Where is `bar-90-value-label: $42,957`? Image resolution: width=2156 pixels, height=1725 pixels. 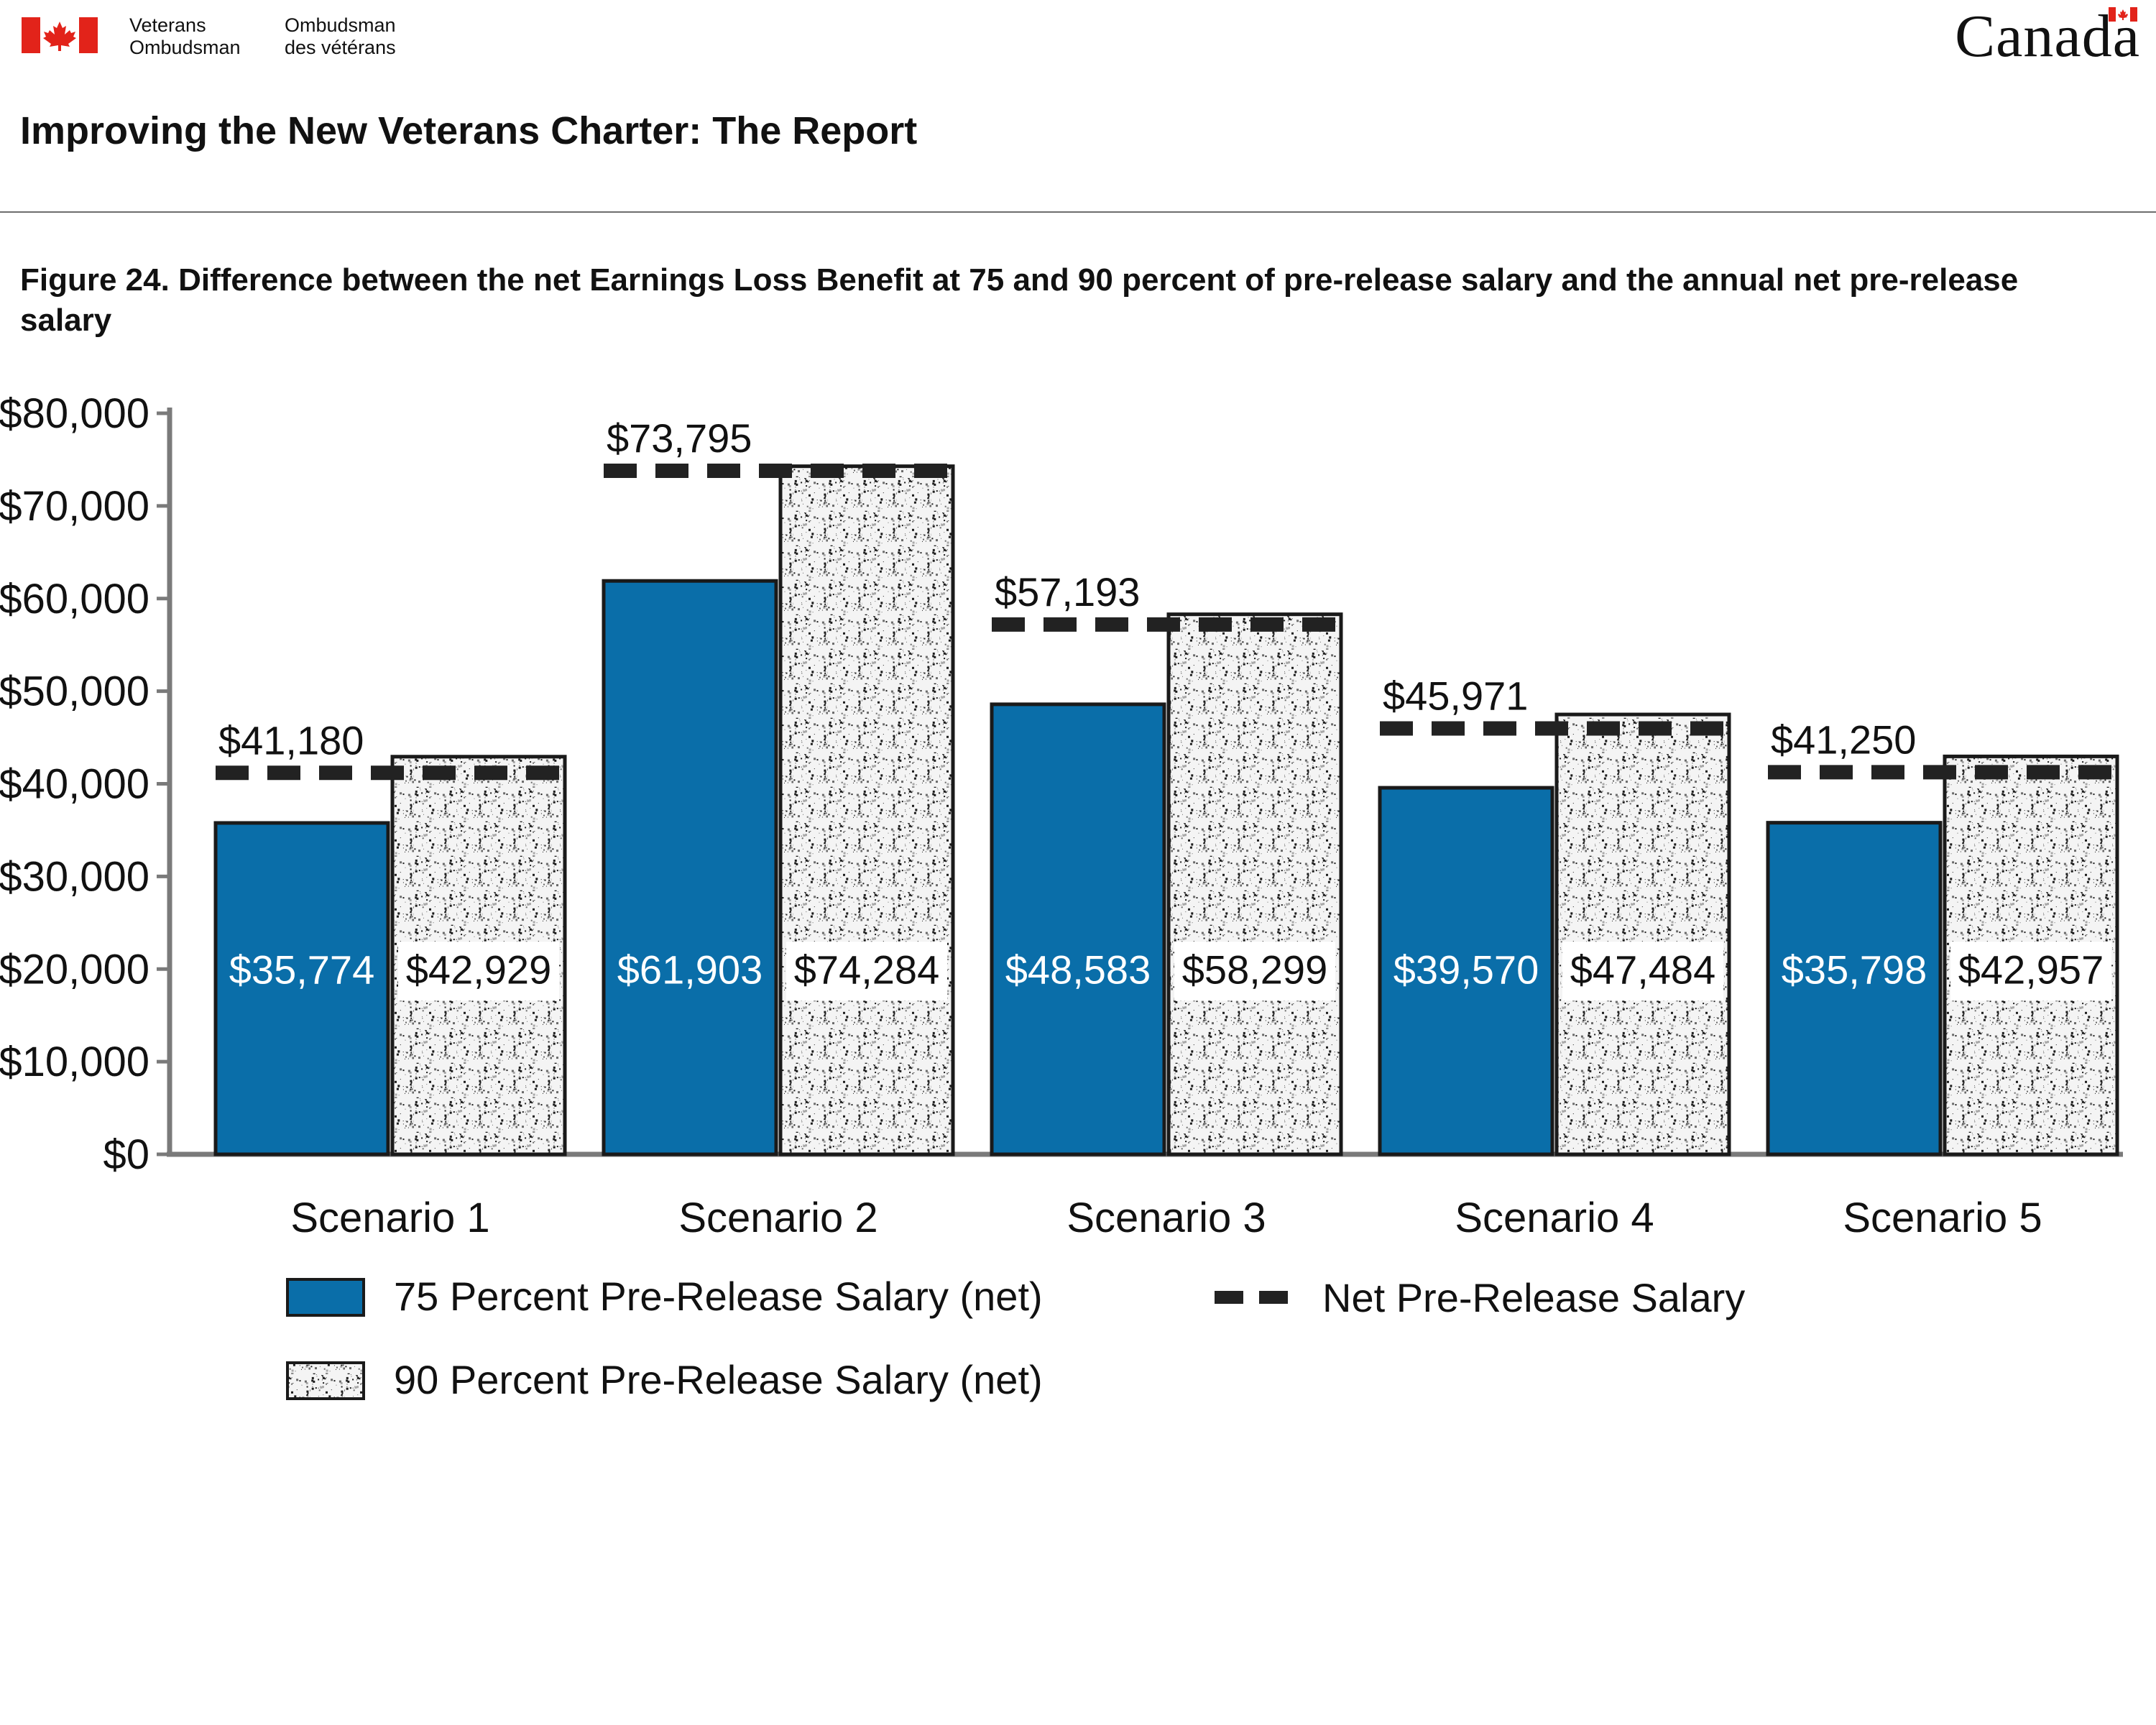
bar-90-value-label: $42,957 is located at coordinates (2031, 969).